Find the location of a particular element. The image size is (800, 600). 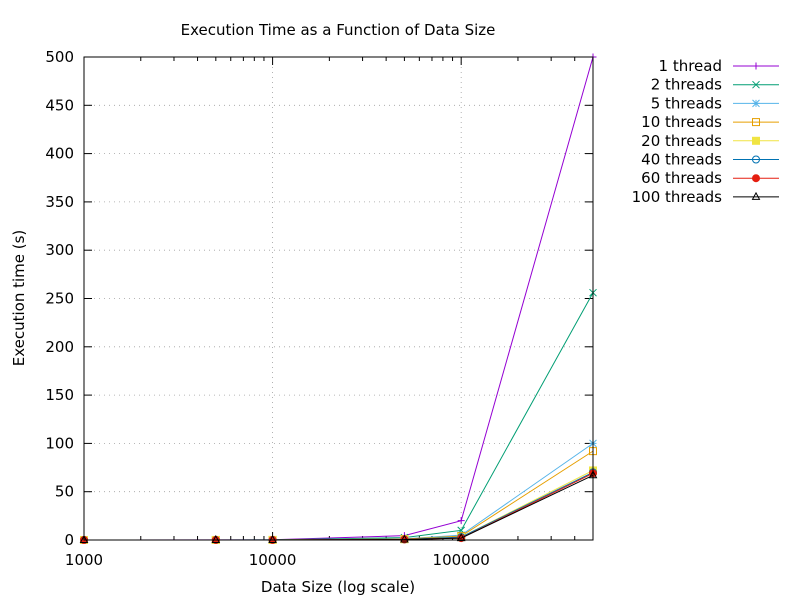

legend-label: 60 threads is located at coordinates (681, 178).